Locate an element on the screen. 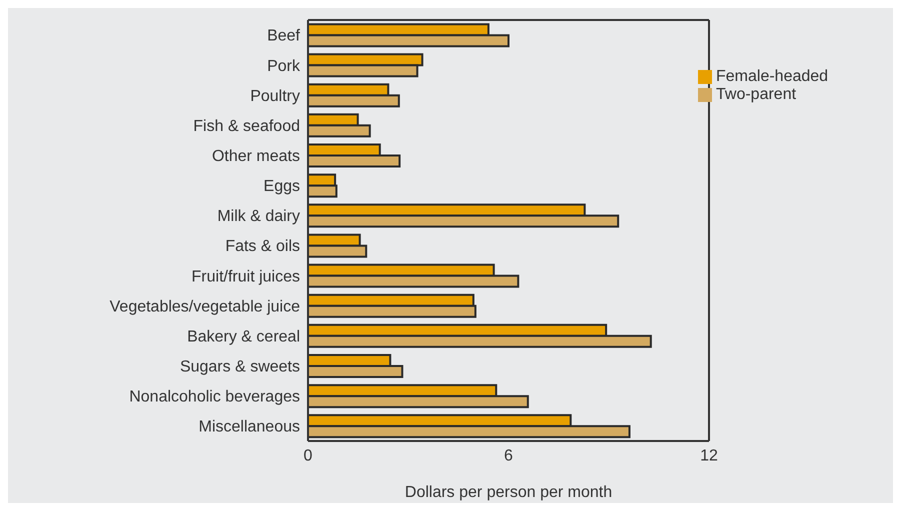 Image resolution: width=901 pixels, height=511 pixels. y-tick-label: Miscellaneous is located at coordinates (249, 427).